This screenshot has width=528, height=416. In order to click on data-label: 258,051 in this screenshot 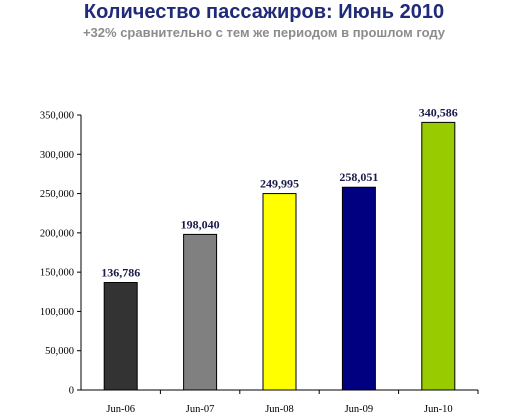, I will do `click(358, 177)`.